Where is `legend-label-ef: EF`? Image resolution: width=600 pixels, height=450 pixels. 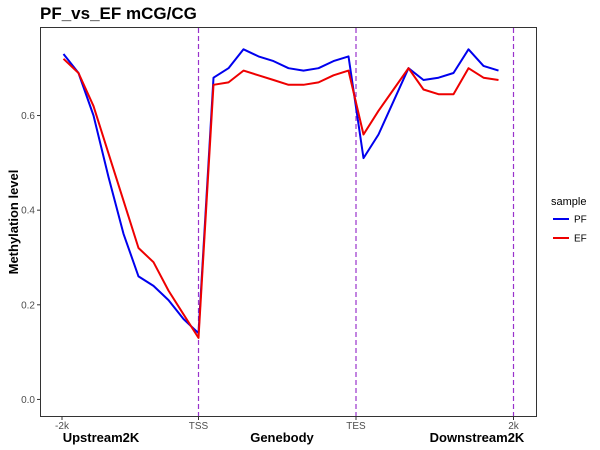
legend-label-ef: EF is located at coordinates (580, 239).